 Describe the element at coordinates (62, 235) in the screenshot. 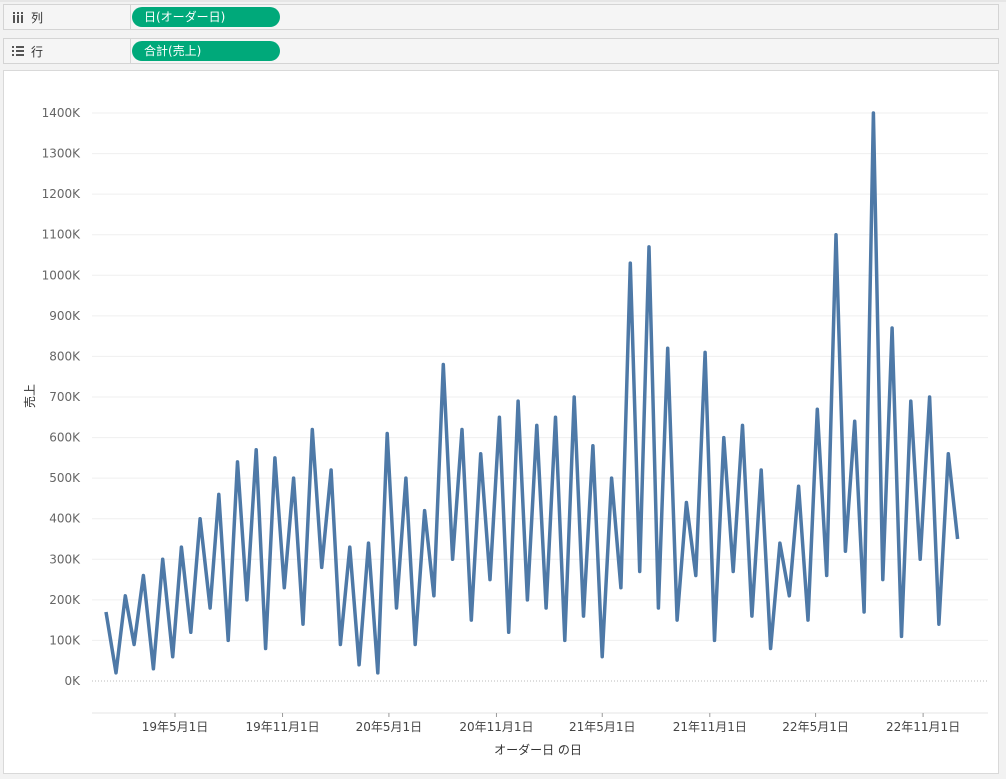

I see `y-tick-label: 1100K` at that location.